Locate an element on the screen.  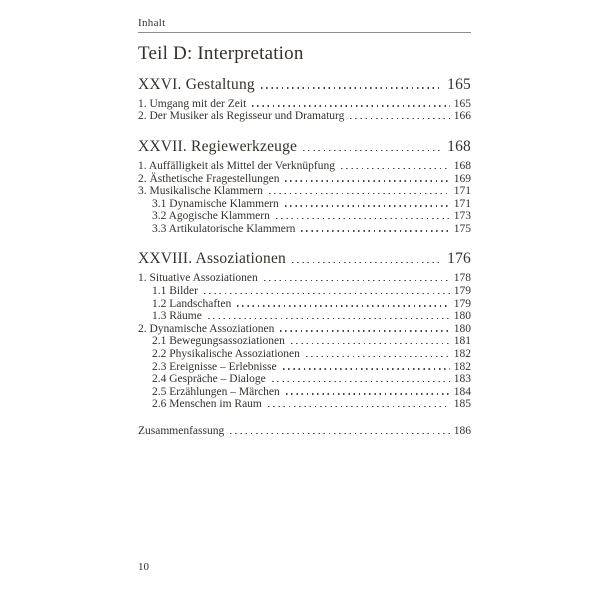
toc-entry: 1. Situative Assoziationen 178 is located at coordinates (304, 278).